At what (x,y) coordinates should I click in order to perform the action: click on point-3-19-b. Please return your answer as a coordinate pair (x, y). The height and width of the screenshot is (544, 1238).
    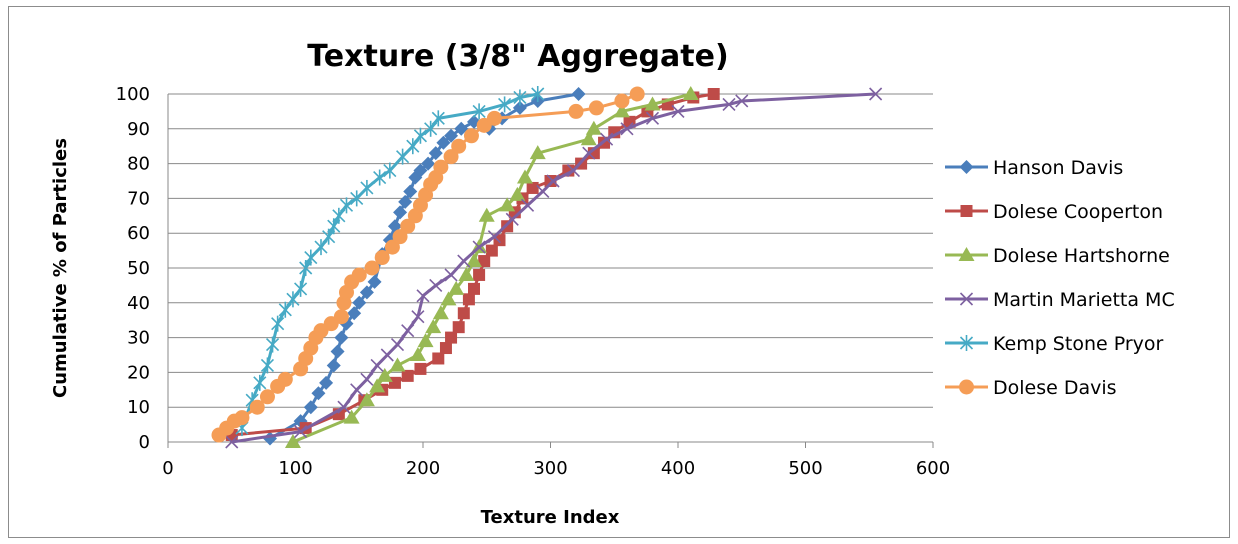
    Looking at the image, I should click on (553, 181).